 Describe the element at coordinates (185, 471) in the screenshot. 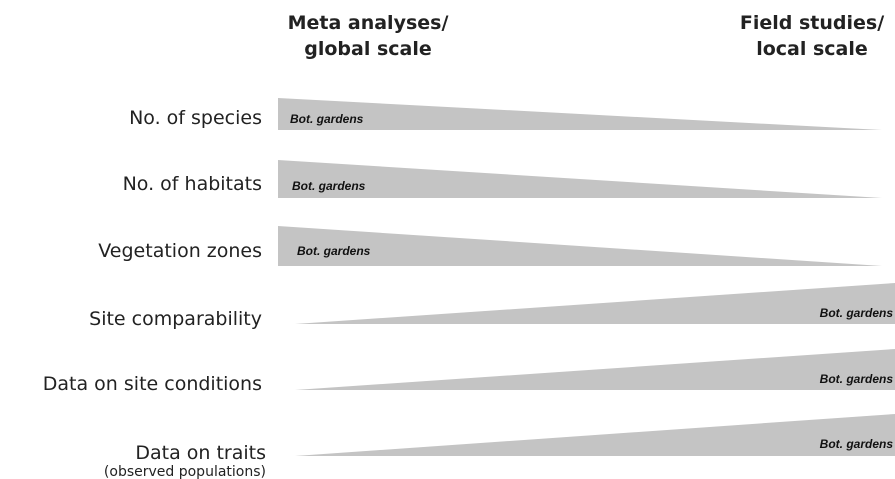

I see `row-sublabel: (observed populations)` at that location.